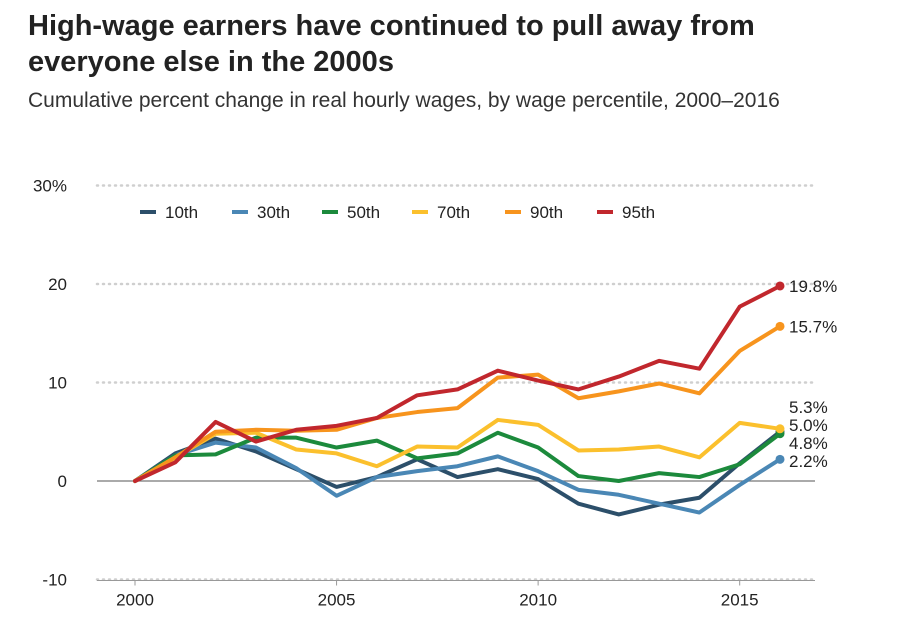 This screenshot has height=618, width=900. What do you see at coordinates (780, 459) in the screenshot?
I see `end-point-30th` at bounding box center [780, 459].